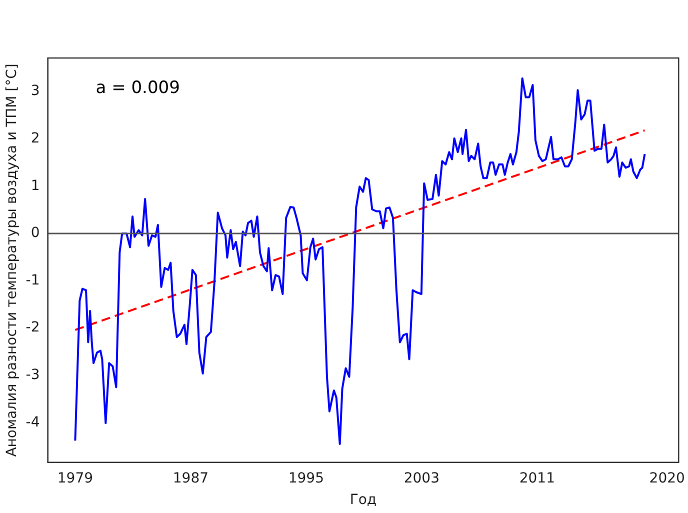 The width and height of the screenshot is (688, 513). What do you see at coordinates (33, 280) in the screenshot?
I see `y-tick-label: -1` at bounding box center [33, 280].